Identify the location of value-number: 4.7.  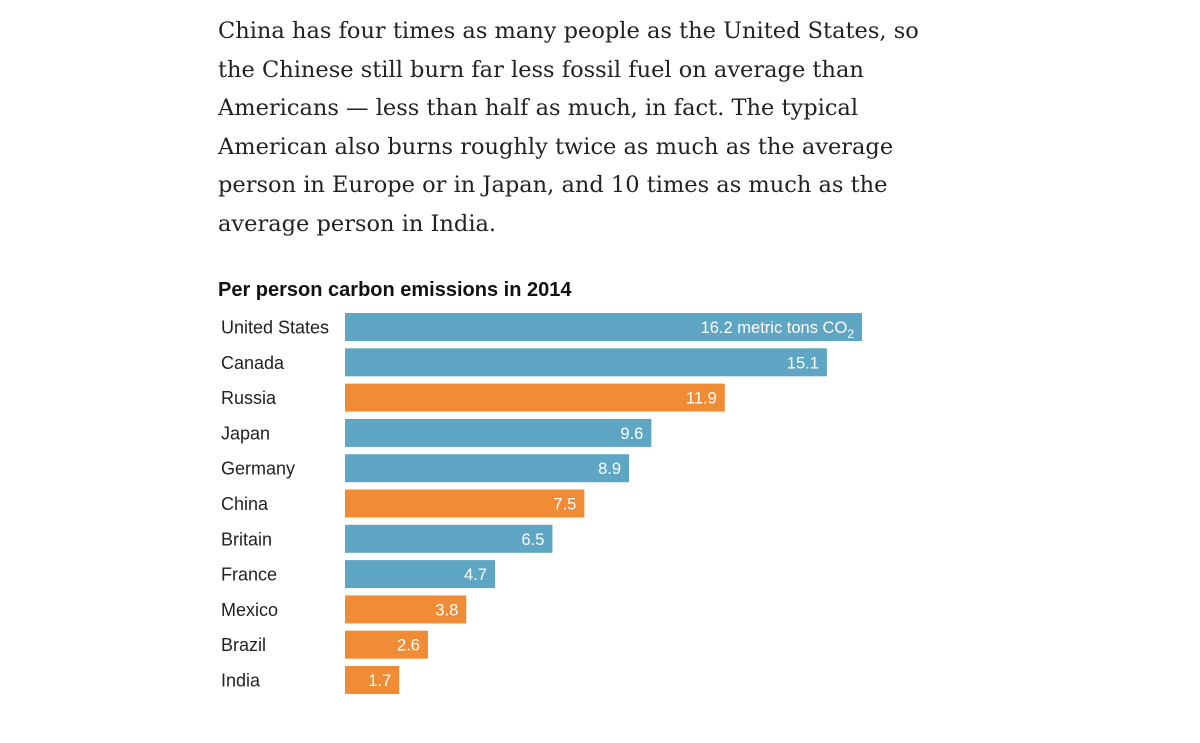
(475, 575).